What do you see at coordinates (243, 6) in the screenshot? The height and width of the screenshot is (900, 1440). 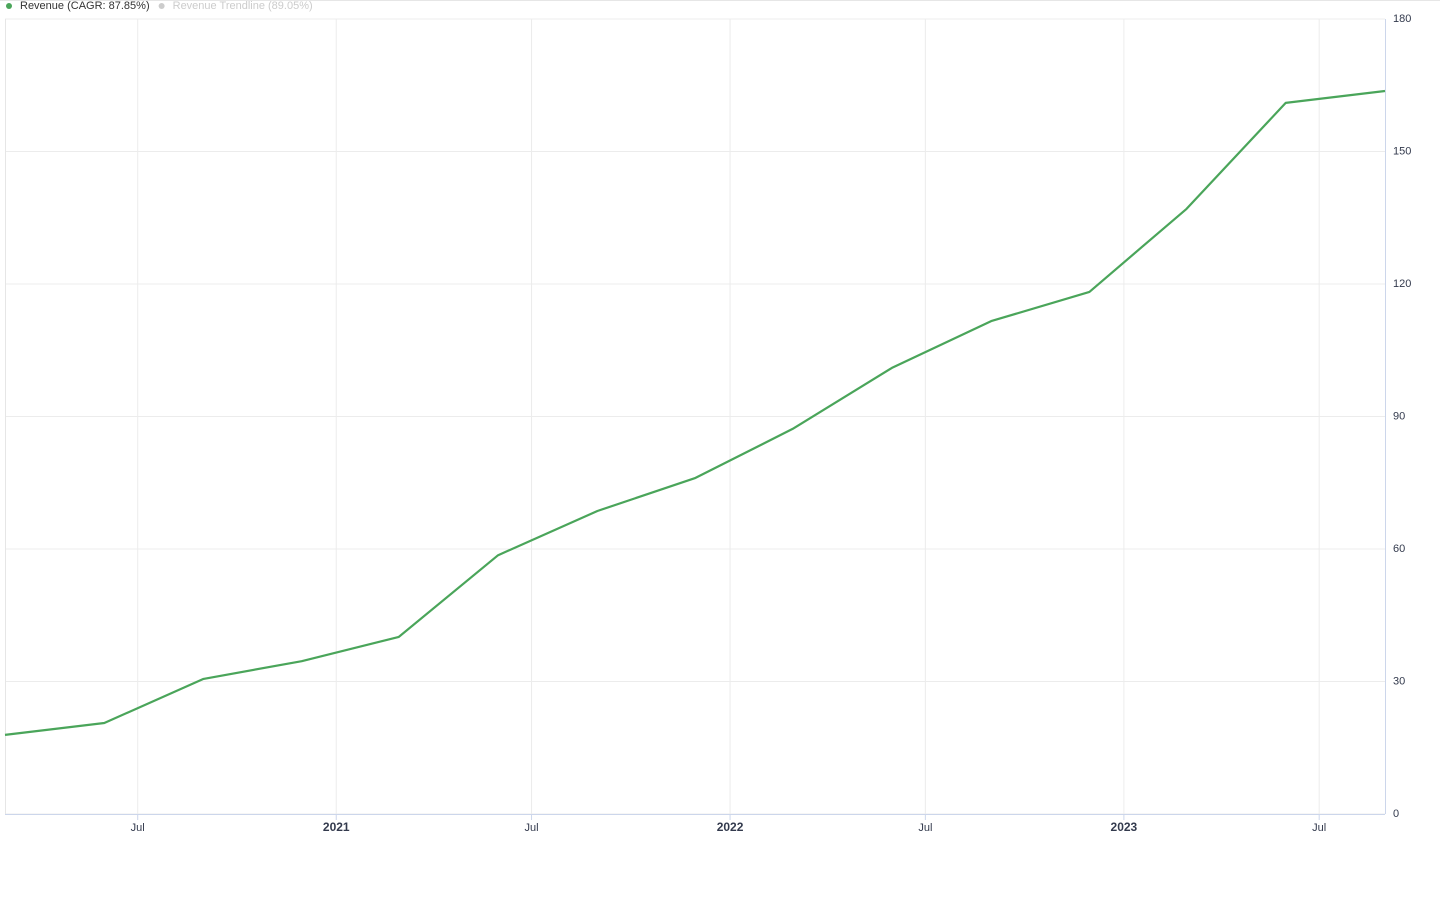 I see `legend-item: Revenue Trendline (89.05%)` at bounding box center [243, 6].